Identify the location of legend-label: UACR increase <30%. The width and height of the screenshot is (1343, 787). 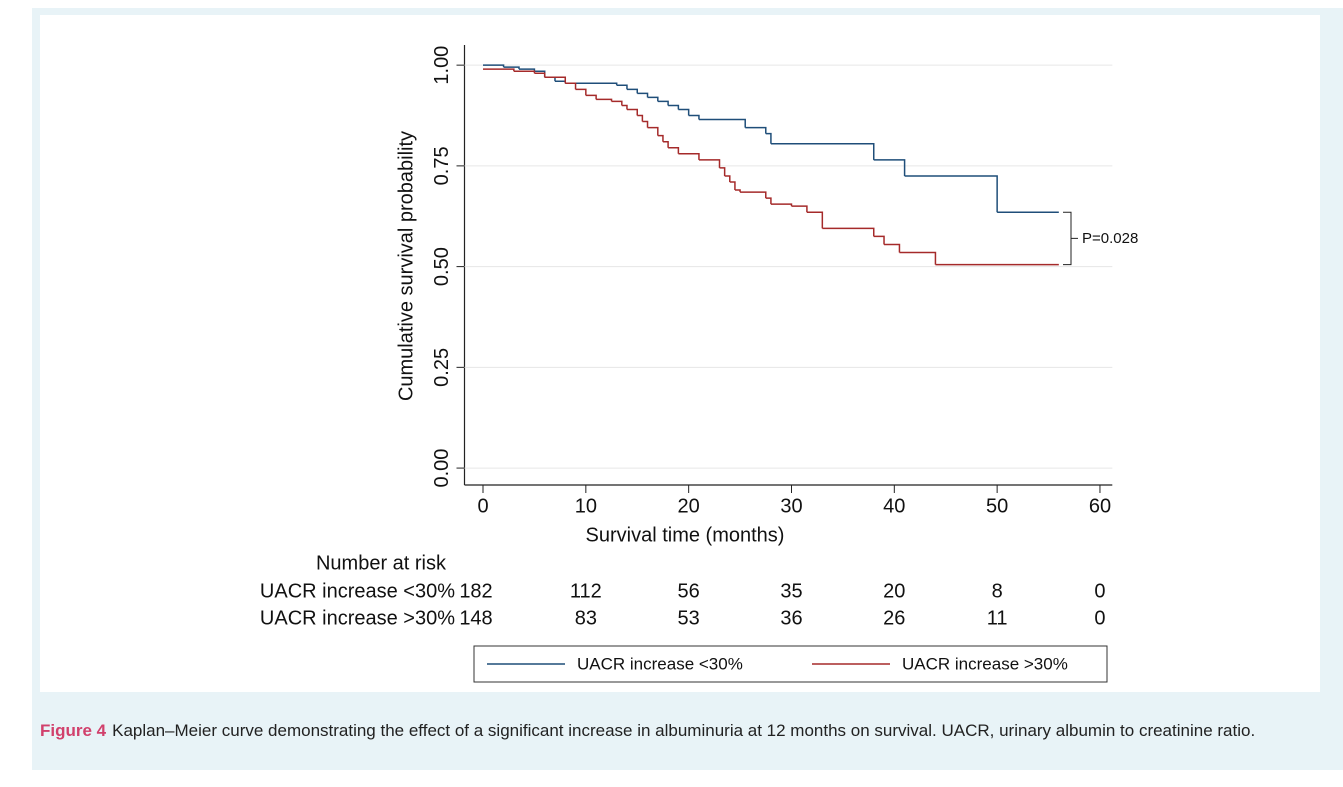
(660, 663).